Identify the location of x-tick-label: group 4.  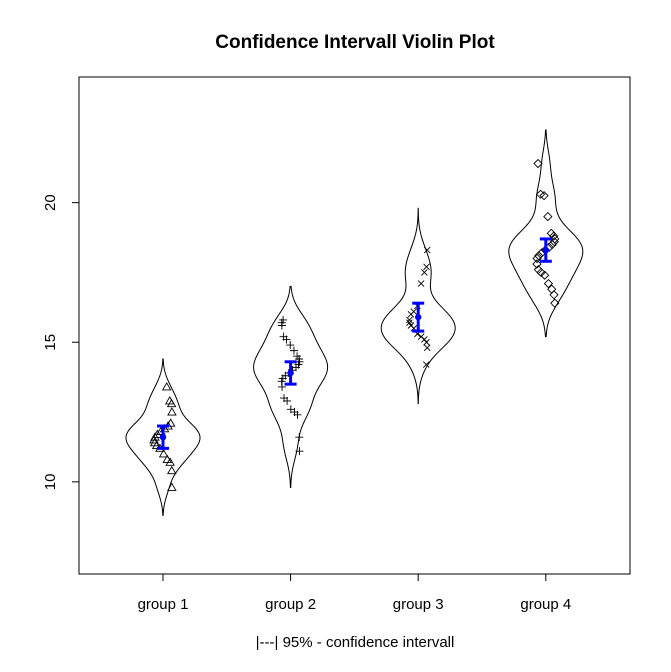
(545, 604).